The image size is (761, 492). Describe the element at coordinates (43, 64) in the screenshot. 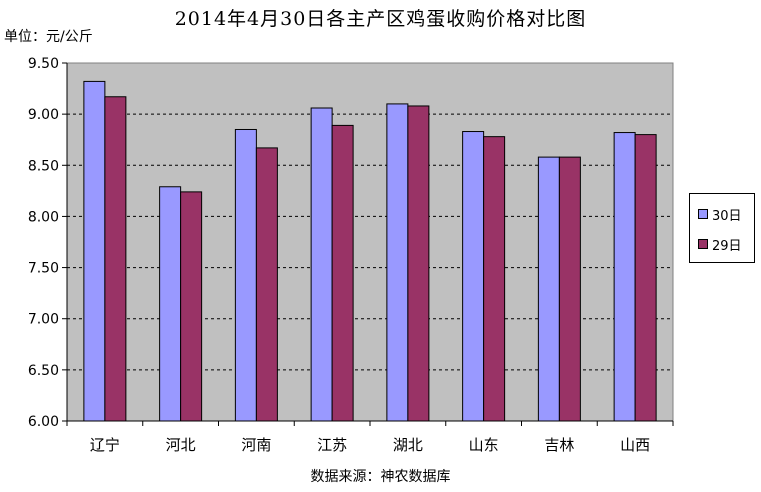

I see `y-tick-label: 9.50` at that location.